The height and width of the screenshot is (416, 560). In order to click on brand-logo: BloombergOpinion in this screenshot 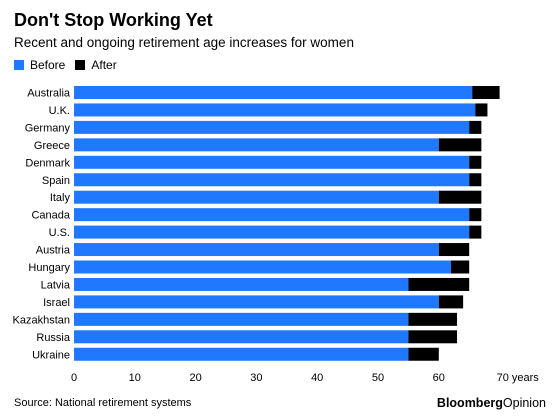, I will do `click(491, 403)`.